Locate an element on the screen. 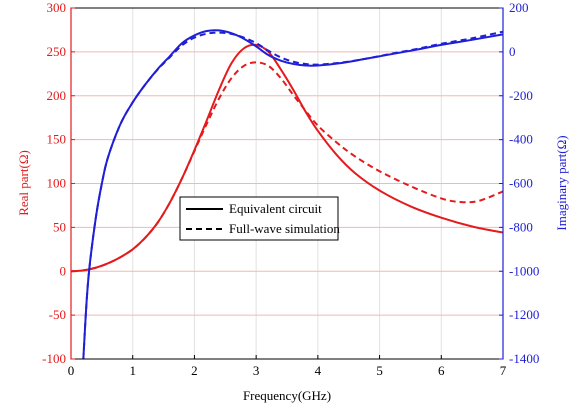 The width and height of the screenshot is (587, 412). left-tick-label: 300 is located at coordinates (57, 7).